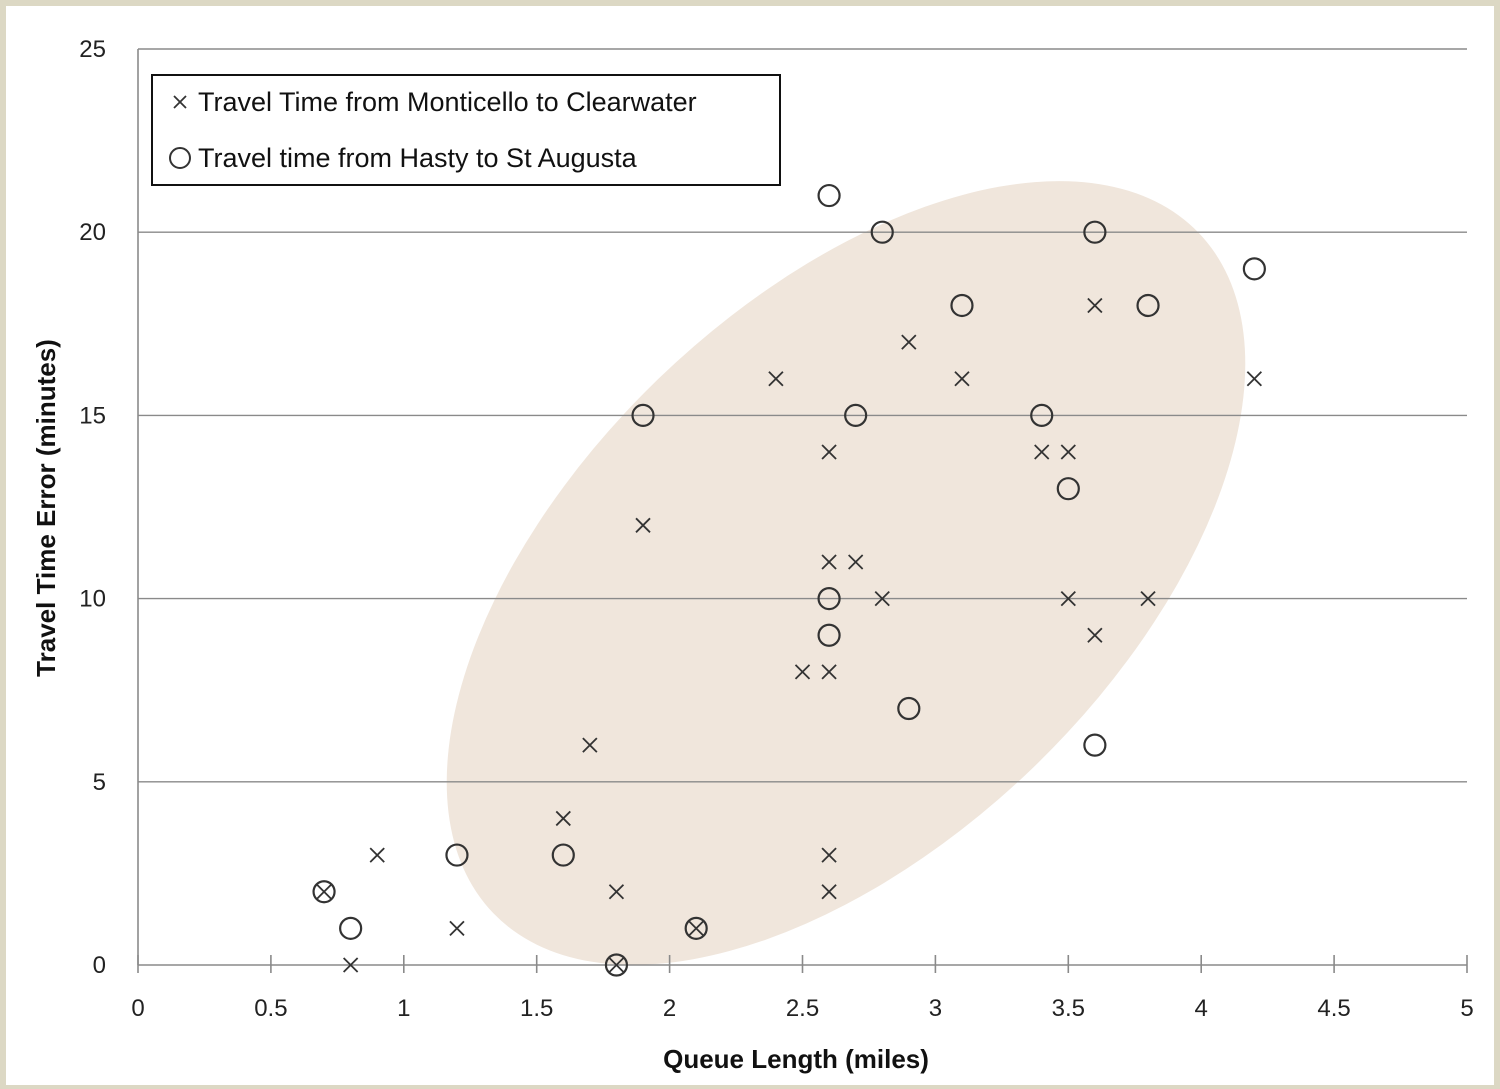 The width and height of the screenshot is (1500, 1089). What do you see at coordinates (137, 1008) in the screenshot?
I see `x-tick-label: 0` at bounding box center [137, 1008].